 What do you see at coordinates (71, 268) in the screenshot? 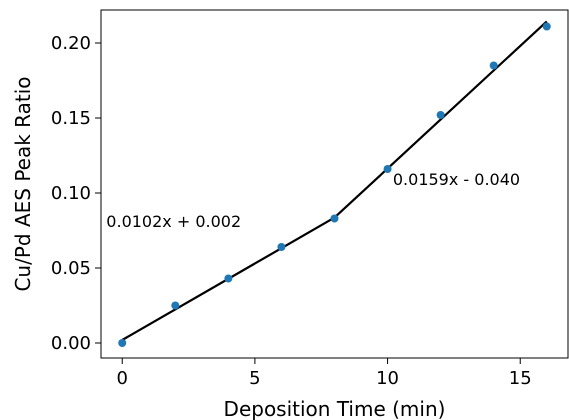
I see `y-tick-label: 0.05` at bounding box center [71, 268].